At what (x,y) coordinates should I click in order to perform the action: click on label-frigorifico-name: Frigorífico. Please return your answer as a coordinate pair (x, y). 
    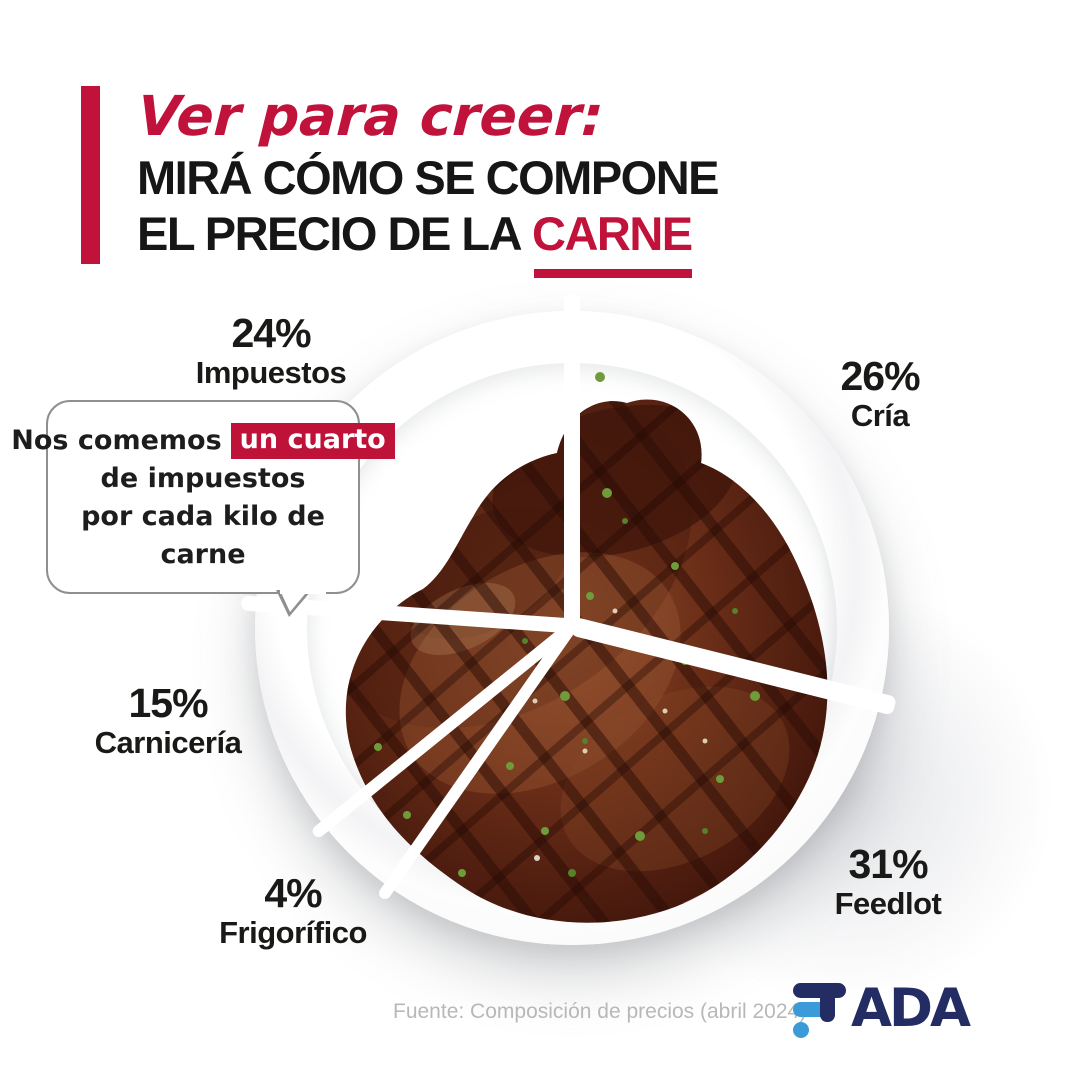
    Looking at the image, I should click on (293, 932).